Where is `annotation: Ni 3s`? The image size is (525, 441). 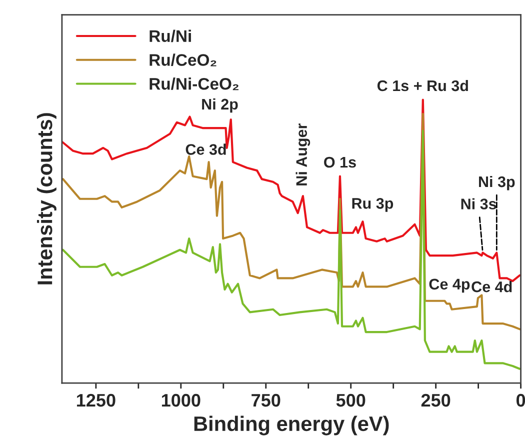 annotation: Ni 3s is located at coordinates (478, 204).